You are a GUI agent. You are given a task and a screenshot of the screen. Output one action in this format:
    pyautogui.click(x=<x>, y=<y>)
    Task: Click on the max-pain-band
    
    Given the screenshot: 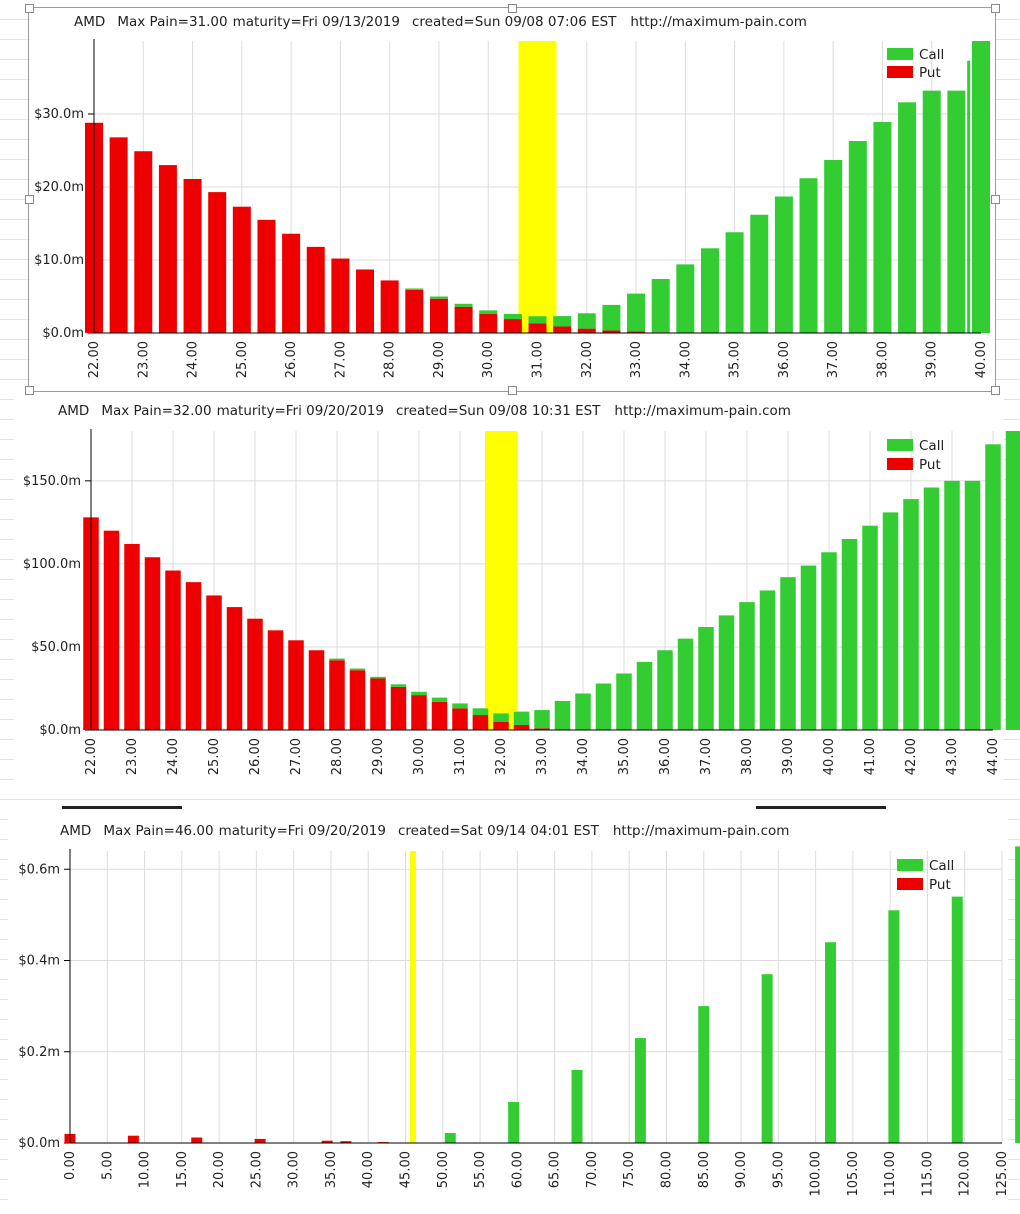 What is the action you would take?
    pyautogui.click(x=501, y=580)
    